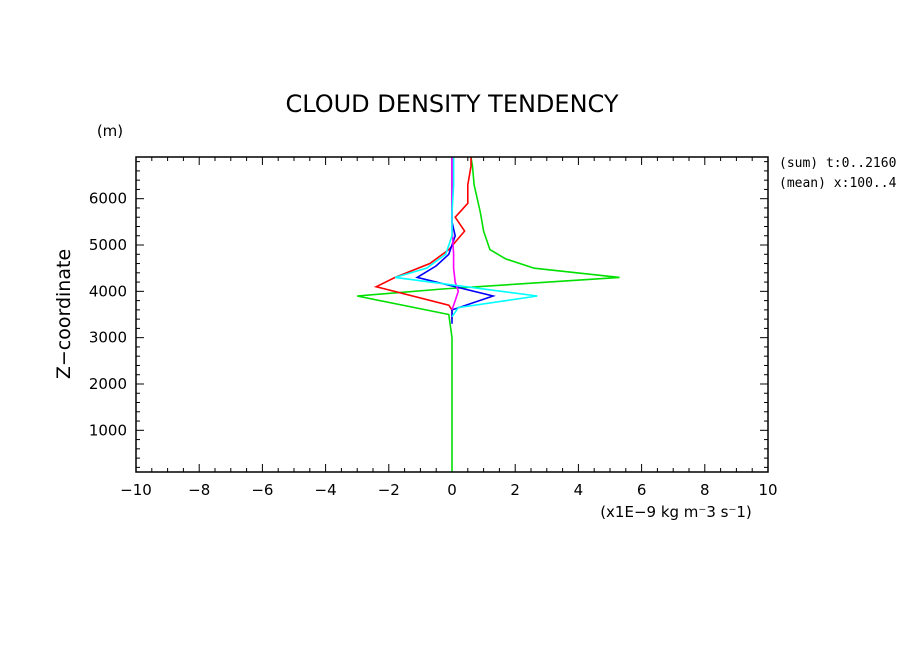  What do you see at coordinates (705, 490) in the screenshot?
I see `x-tick-label: 8` at bounding box center [705, 490].